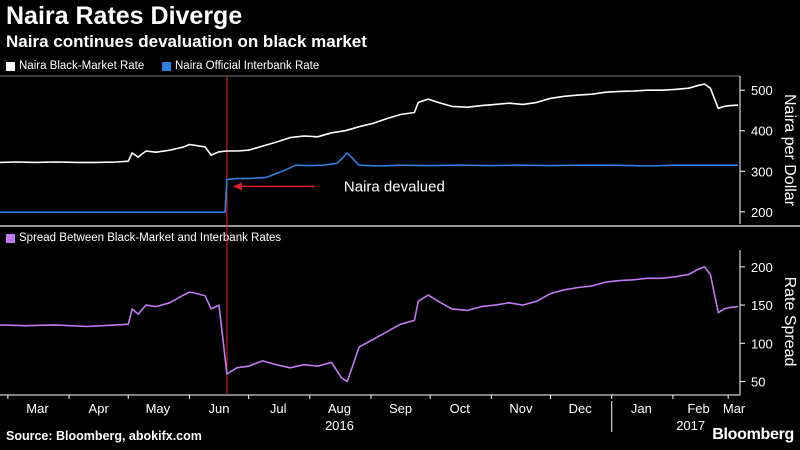  What do you see at coordinates (124, 16) in the screenshot?
I see `chart-title: Naira Rates Diverge` at bounding box center [124, 16].